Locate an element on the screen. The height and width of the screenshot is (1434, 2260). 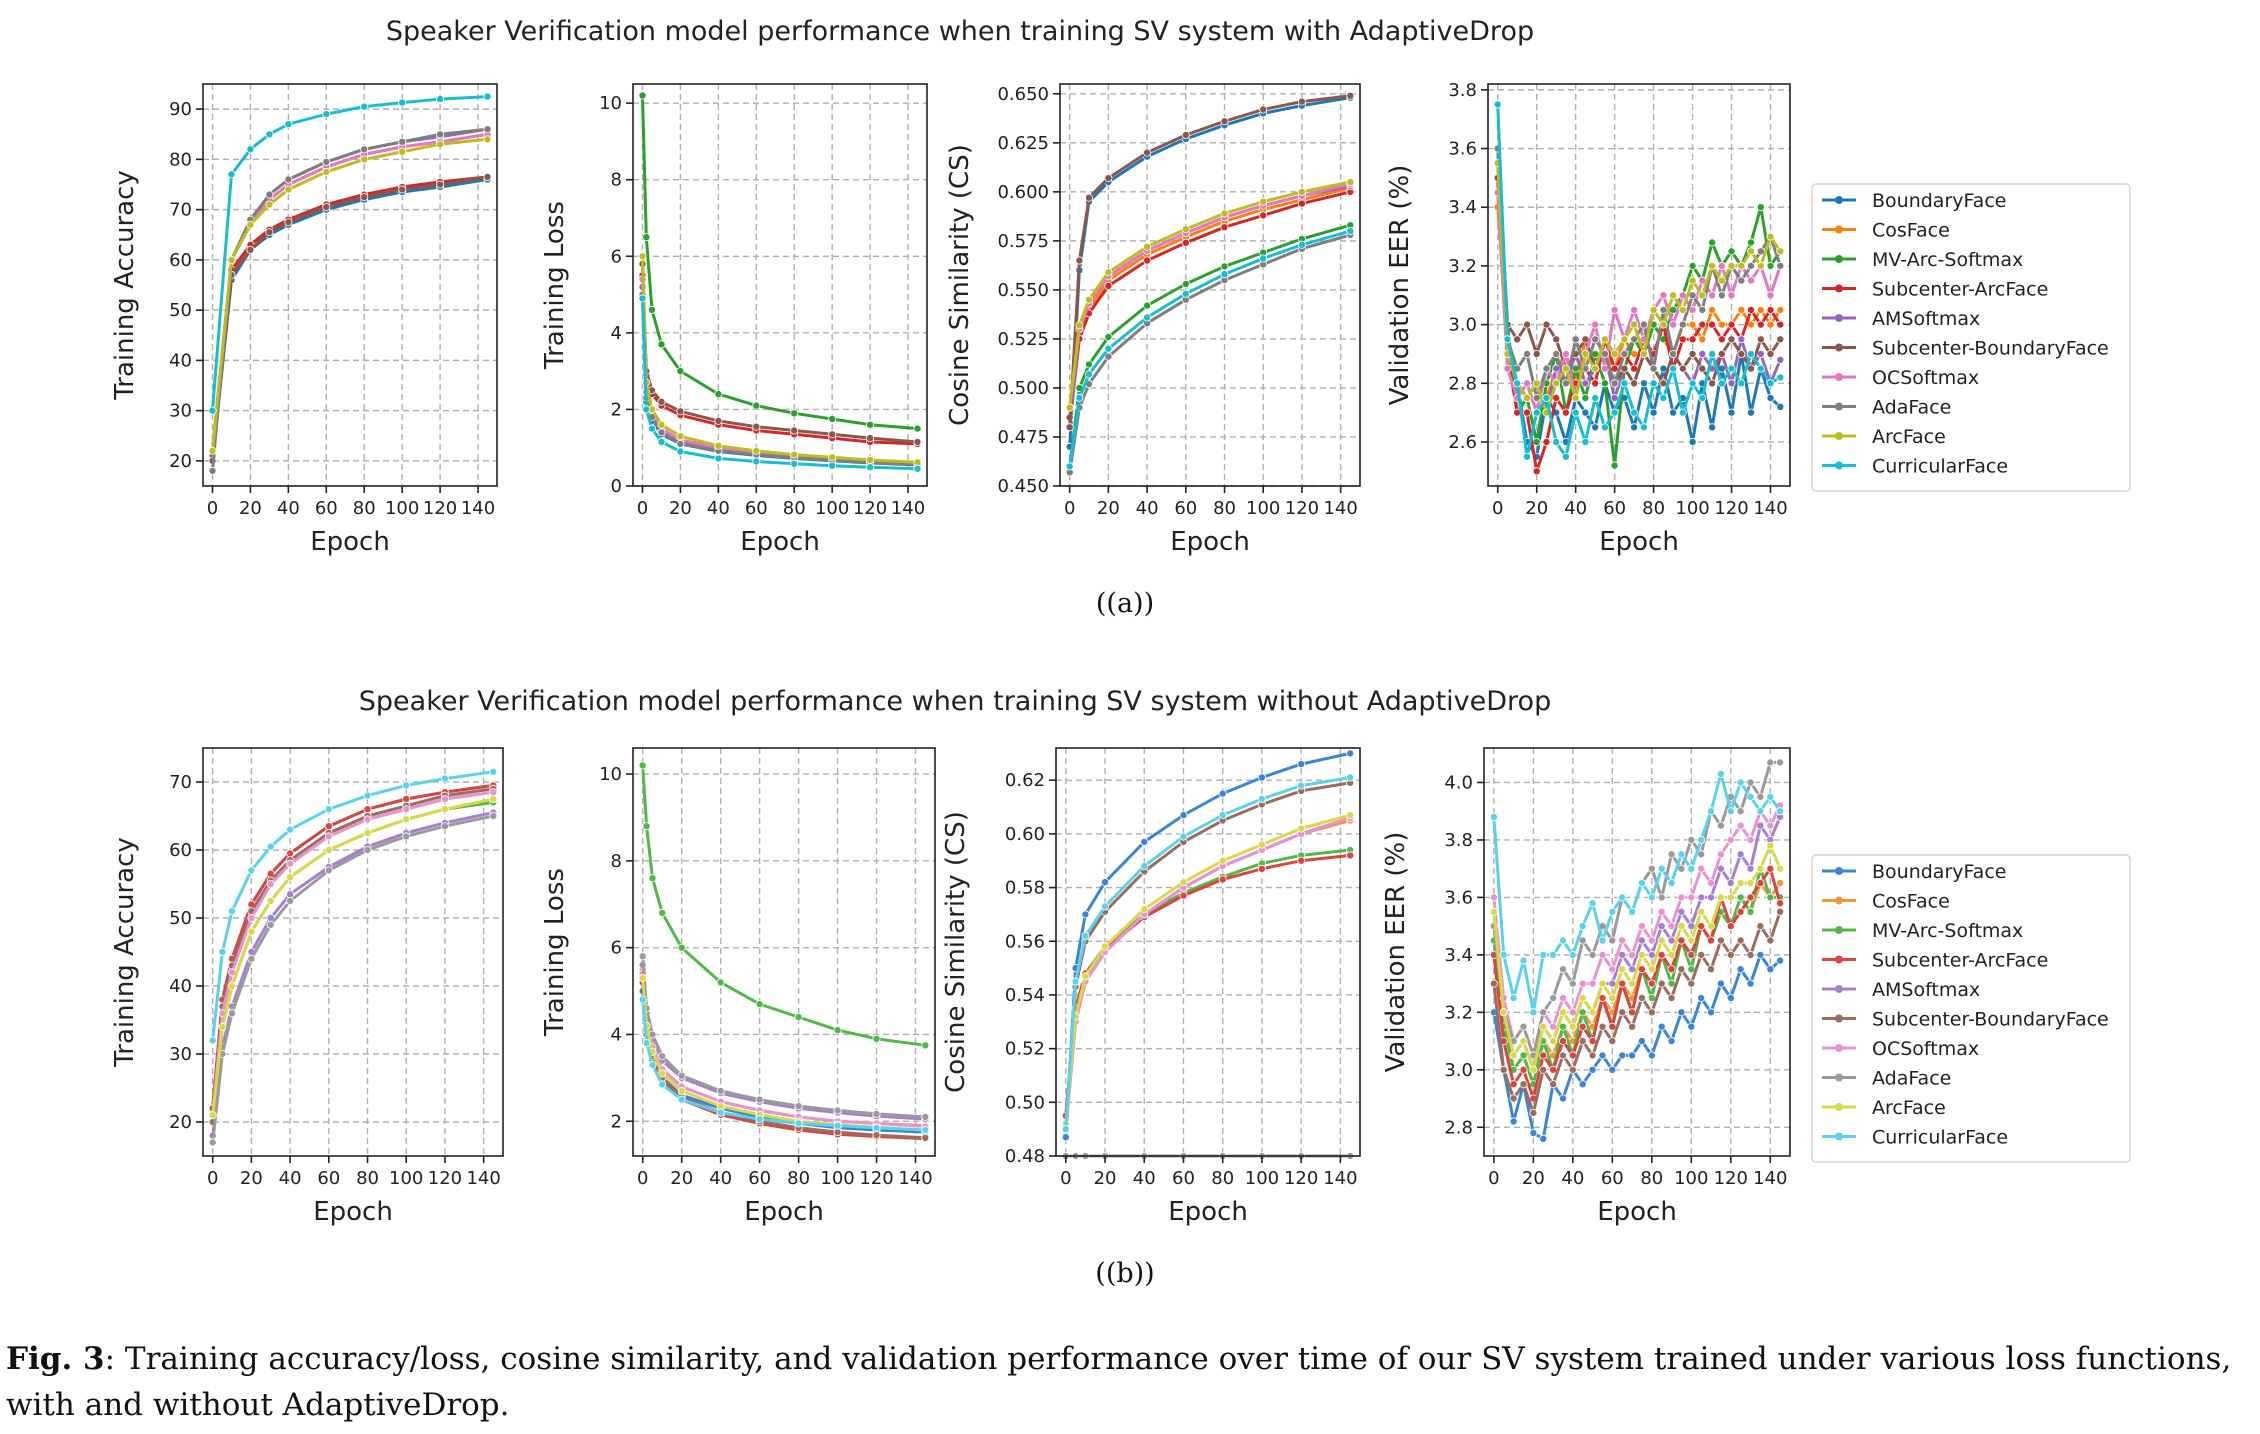
caption-label: Fig. 3 is located at coordinates (55, 1359).